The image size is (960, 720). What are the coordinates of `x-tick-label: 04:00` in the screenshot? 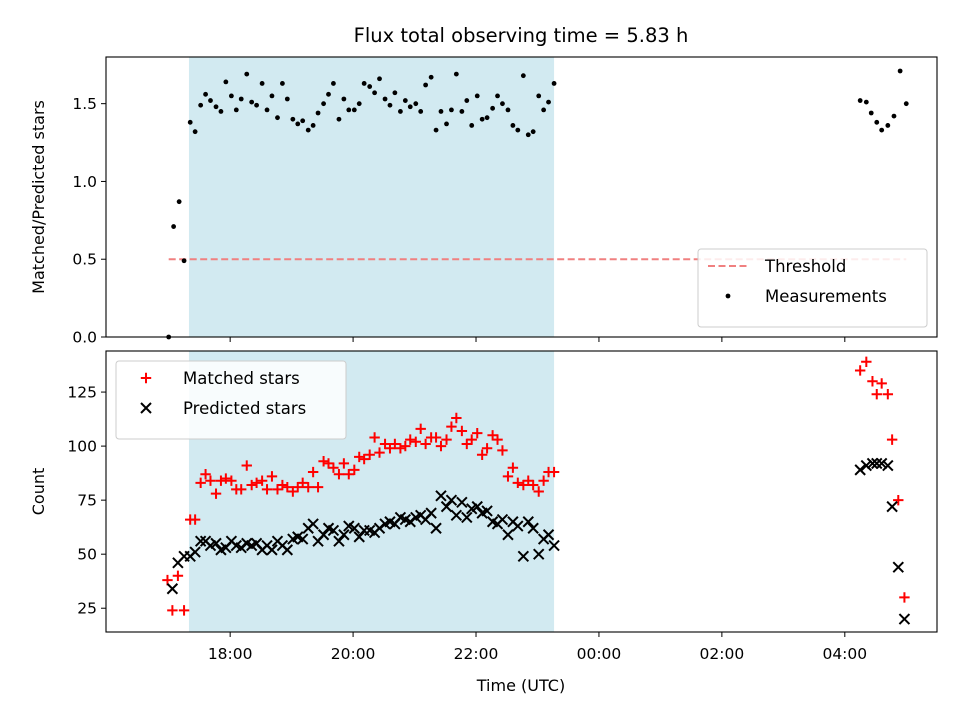 It's located at (844, 654).